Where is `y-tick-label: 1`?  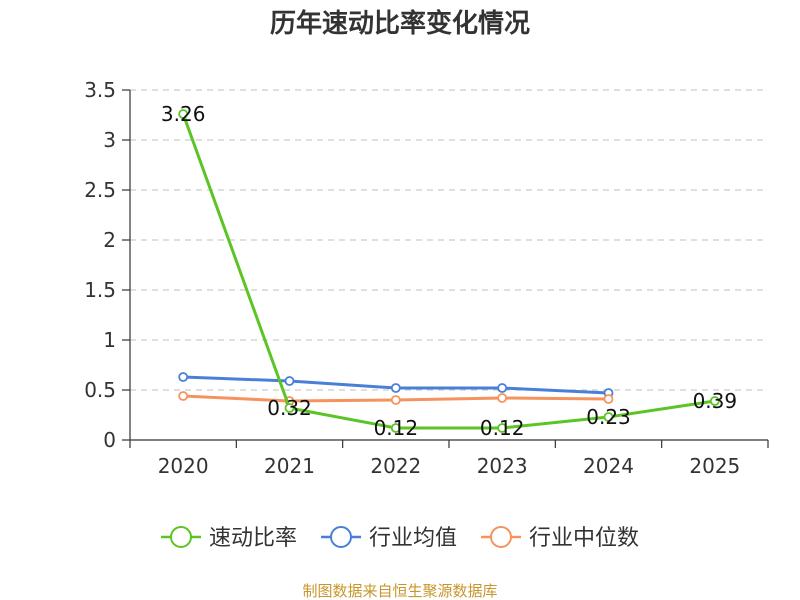 y-tick-label: 1 is located at coordinates (109, 340).